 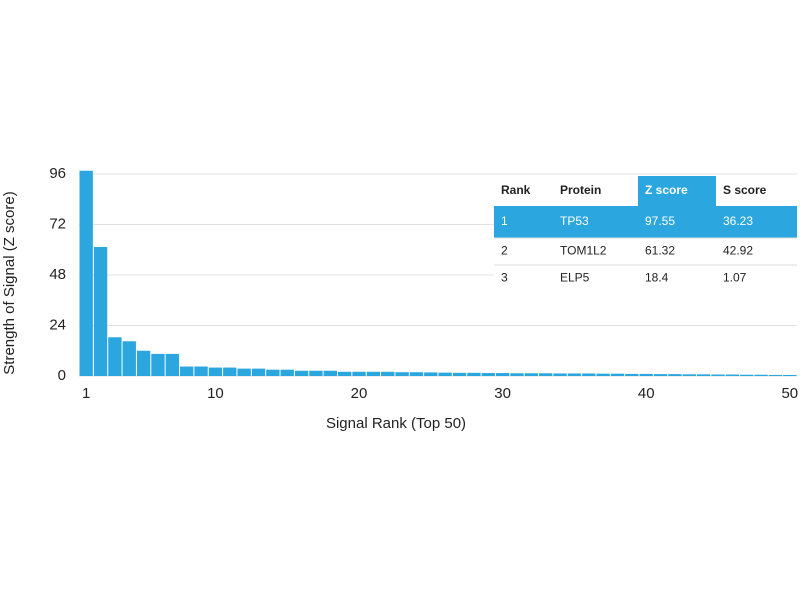 I want to click on table-cell: 1, so click(x=504, y=221).